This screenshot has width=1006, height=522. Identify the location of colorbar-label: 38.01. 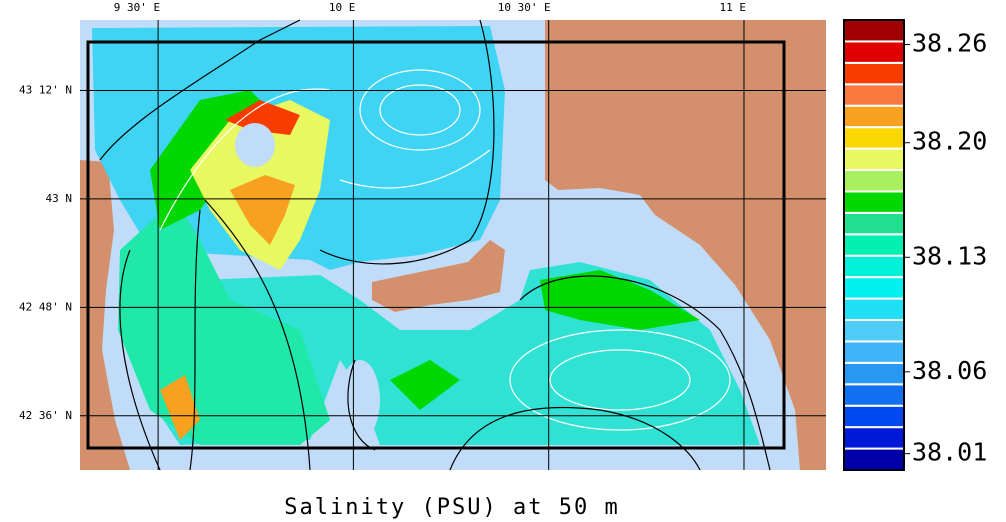
(949, 452).